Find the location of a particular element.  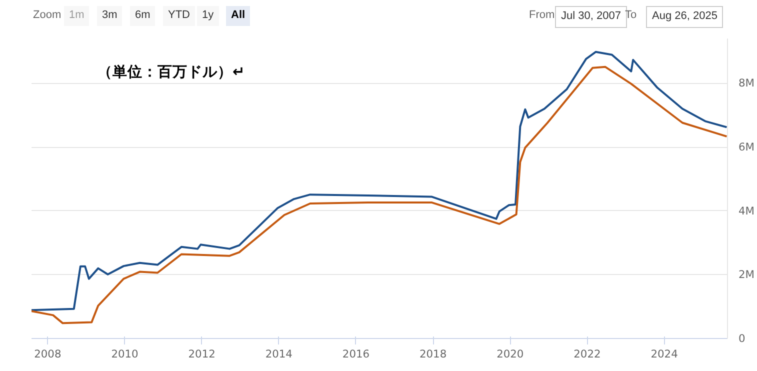

text: To is located at coordinates (631, 15).